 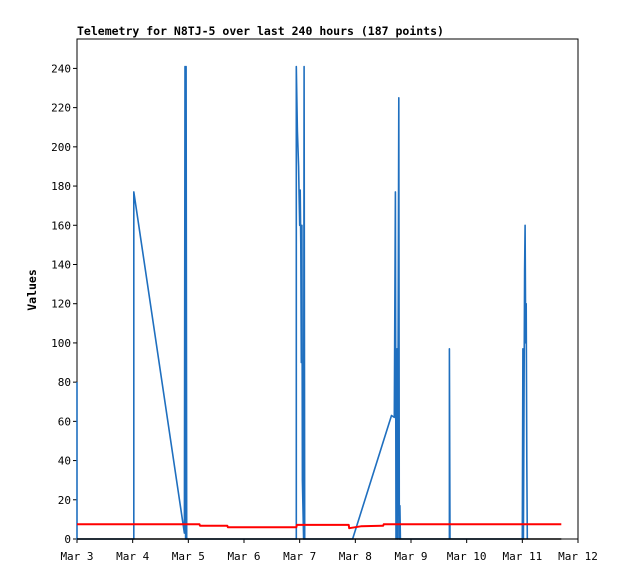 What do you see at coordinates (299, 556) in the screenshot?
I see `x-tick-label: Mar 7` at bounding box center [299, 556].